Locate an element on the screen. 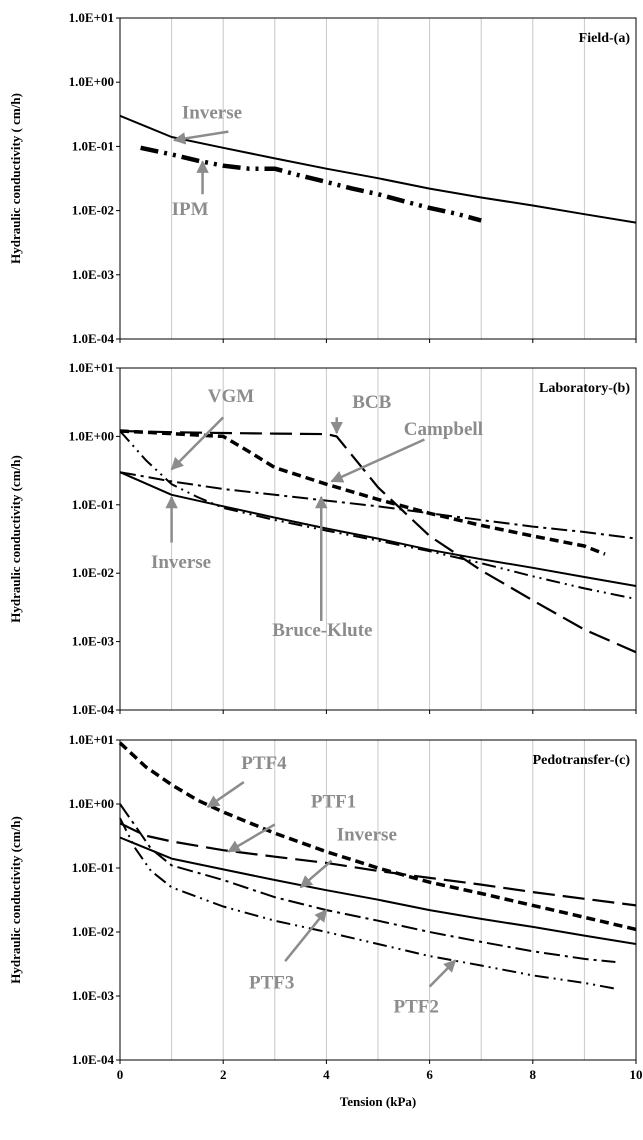  annotation-ptf4: PTF4 is located at coordinates (246, 780).